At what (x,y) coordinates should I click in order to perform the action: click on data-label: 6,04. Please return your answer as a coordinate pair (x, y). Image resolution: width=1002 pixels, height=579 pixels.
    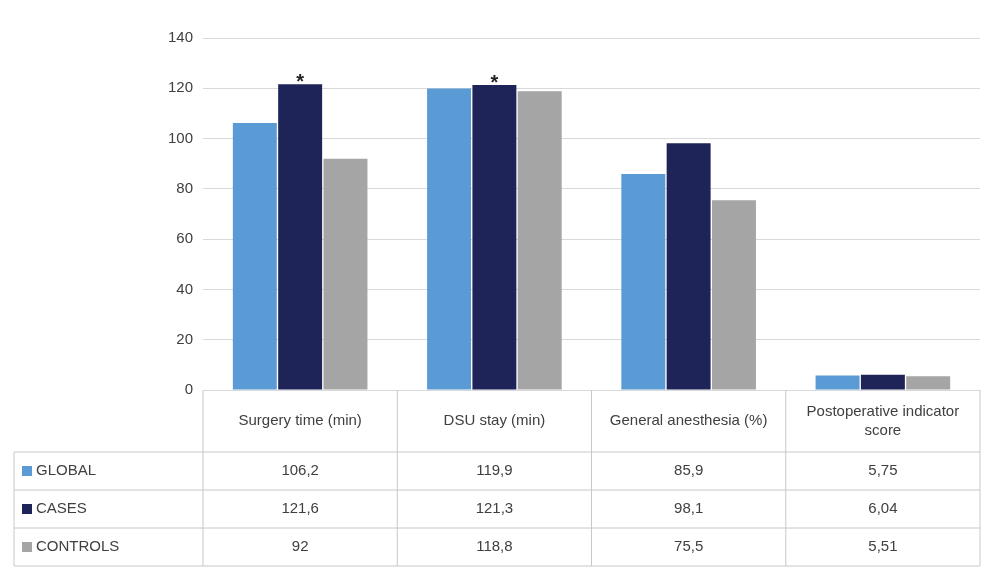
    Looking at the image, I should click on (883, 508).